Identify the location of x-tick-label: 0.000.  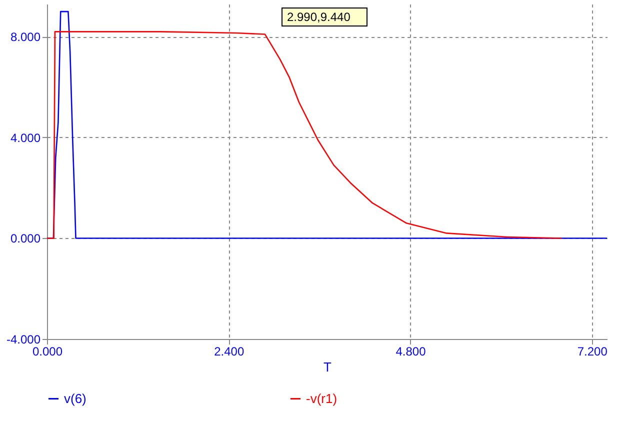
(47, 351).